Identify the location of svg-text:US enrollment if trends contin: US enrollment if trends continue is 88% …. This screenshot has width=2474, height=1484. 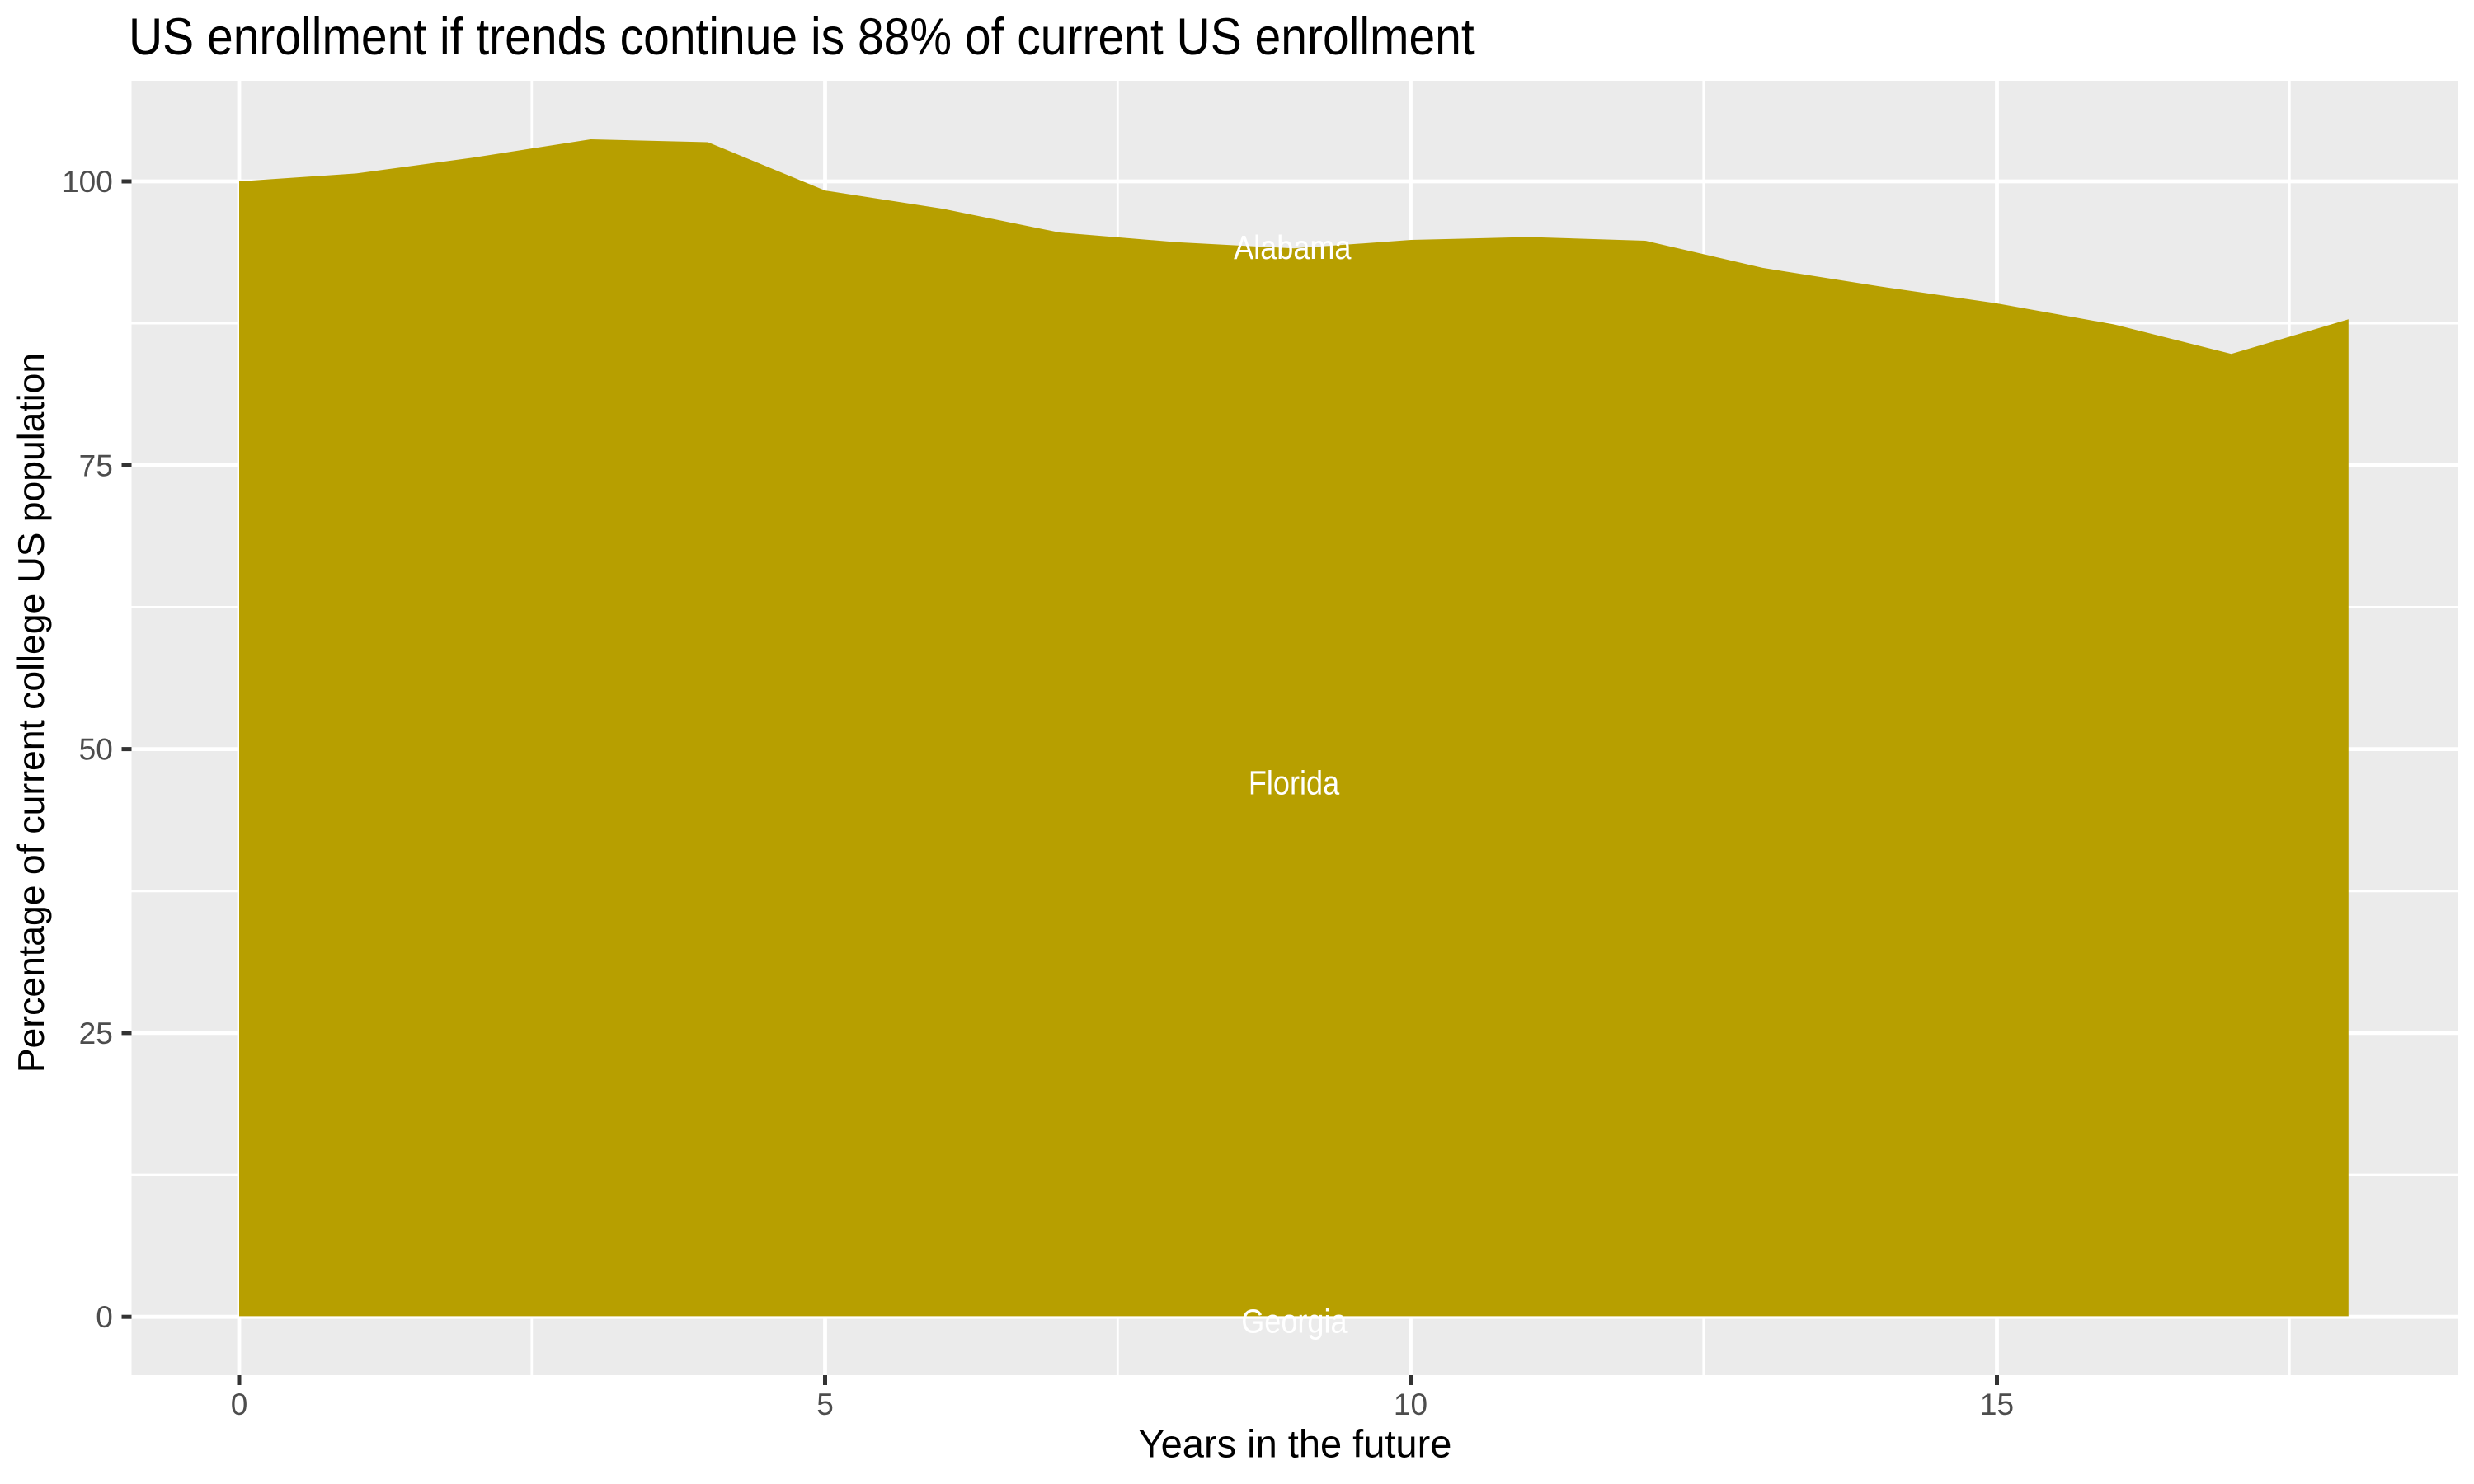
(802, 36).